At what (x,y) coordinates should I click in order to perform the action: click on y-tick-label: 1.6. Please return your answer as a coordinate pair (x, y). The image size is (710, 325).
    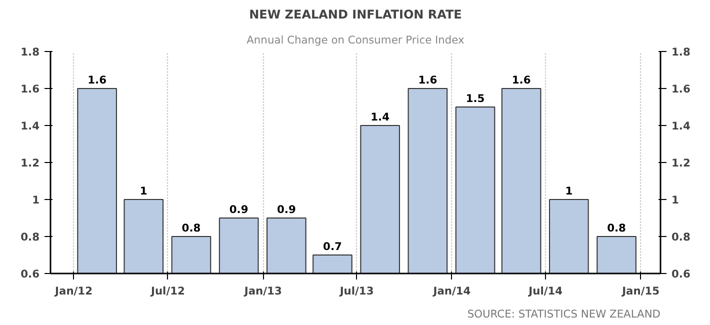
    Looking at the image, I should click on (30, 89).